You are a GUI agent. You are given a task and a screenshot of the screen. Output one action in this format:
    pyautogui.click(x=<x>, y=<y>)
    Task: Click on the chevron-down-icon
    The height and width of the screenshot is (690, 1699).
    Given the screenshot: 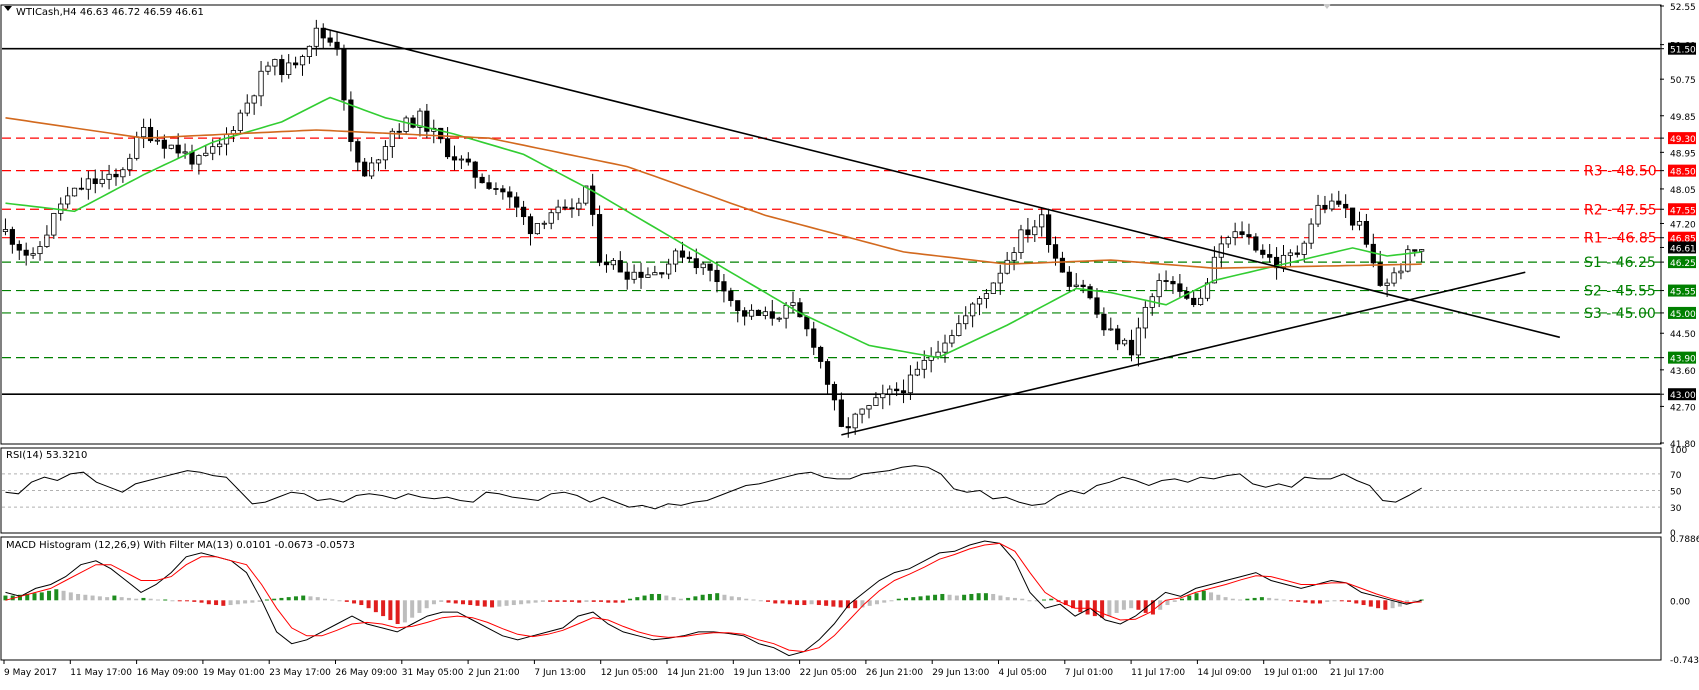 What is the action you would take?
    pyautogui.click(x=8, y=8)
    